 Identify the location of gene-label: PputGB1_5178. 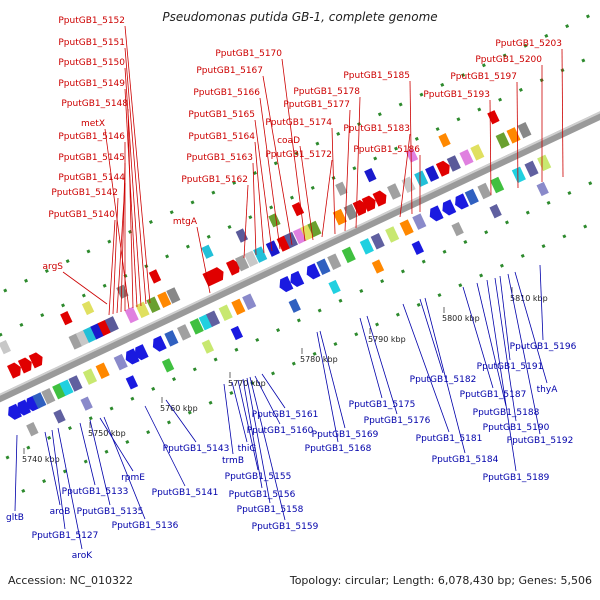
(326, 92).